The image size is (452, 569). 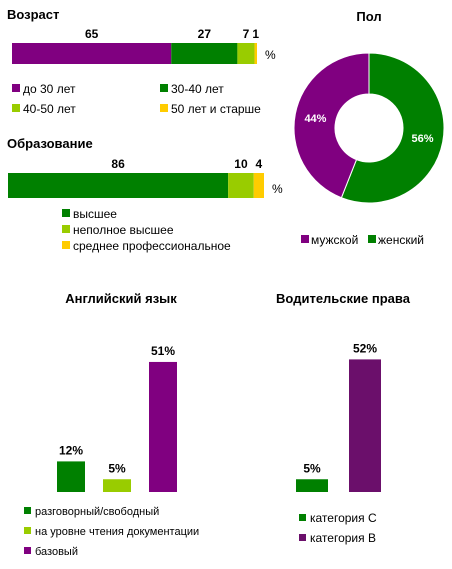 What do you see at coordinates (241, 164) in the screenshot?
I see `education-value-label: 10` at bounding box center [241, 164].